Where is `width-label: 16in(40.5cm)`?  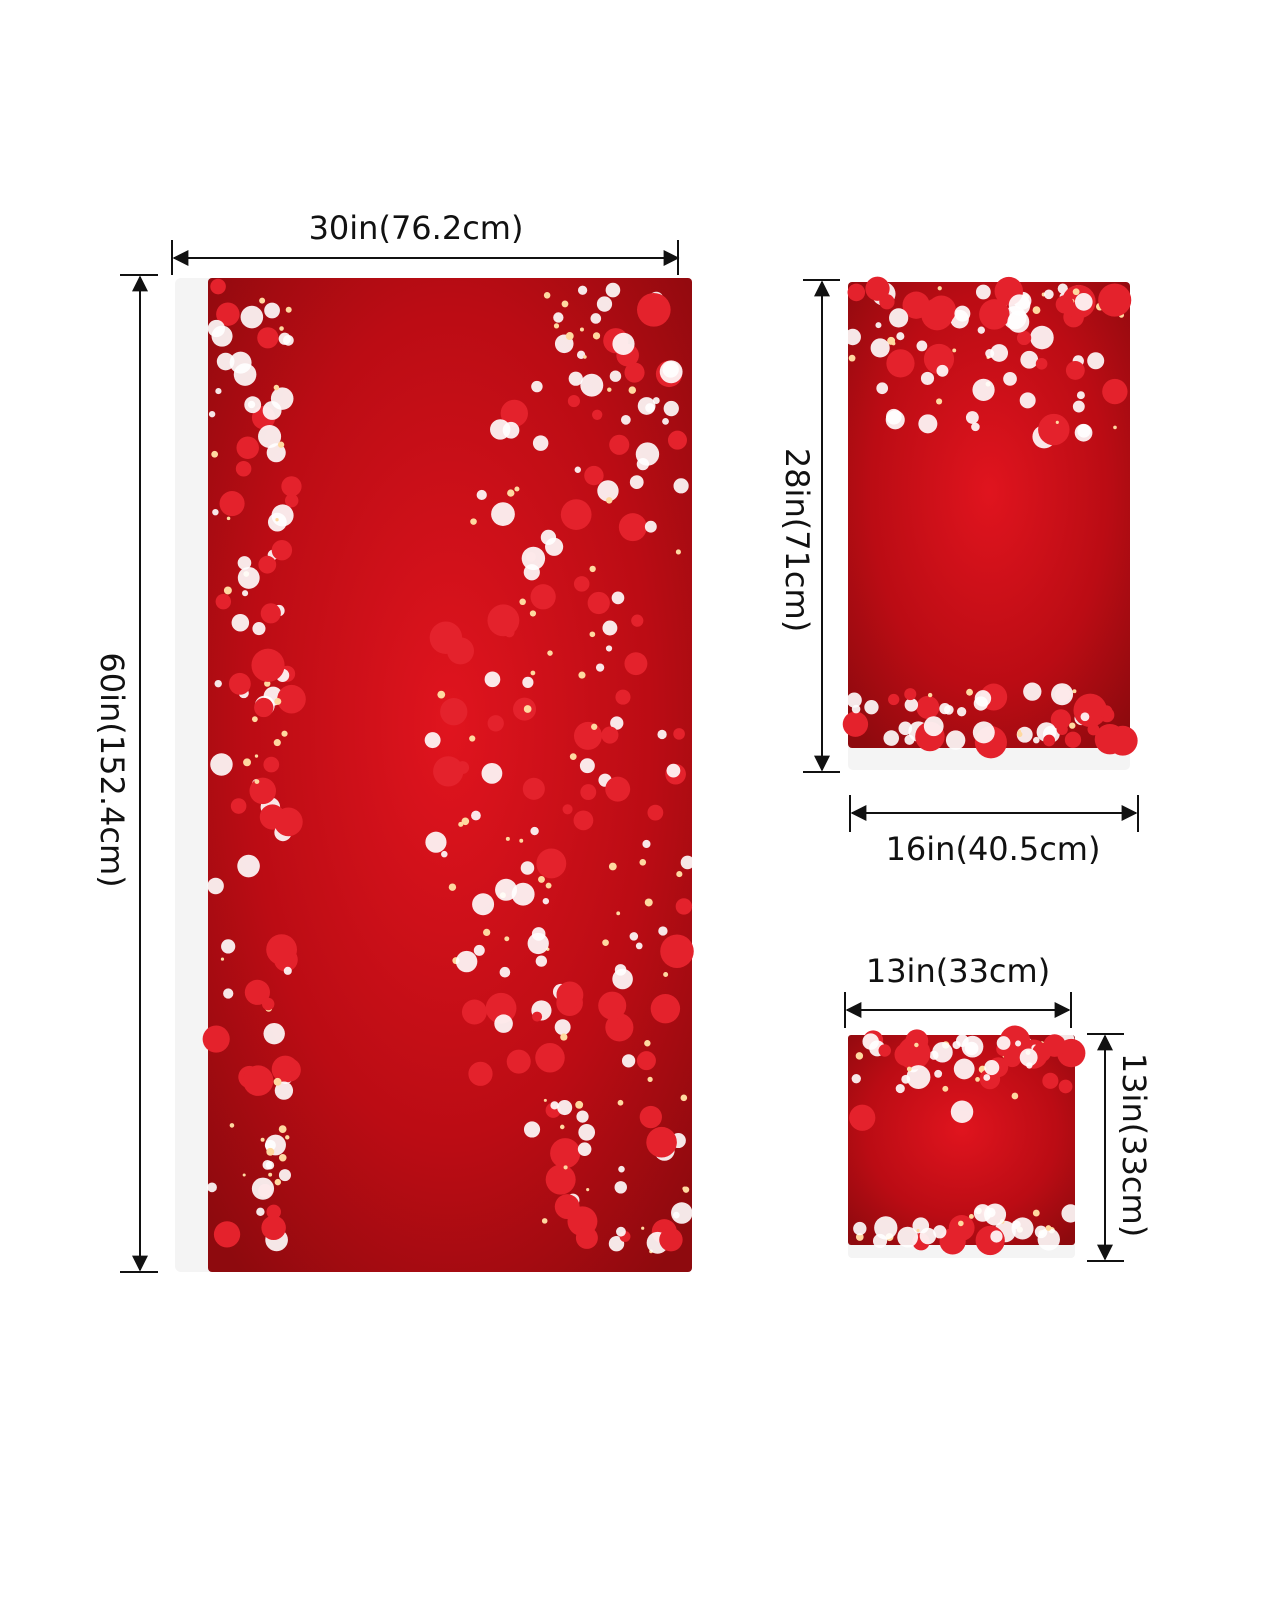
width-label: 16in(40.5cm) is located at coordinates (993, 849).